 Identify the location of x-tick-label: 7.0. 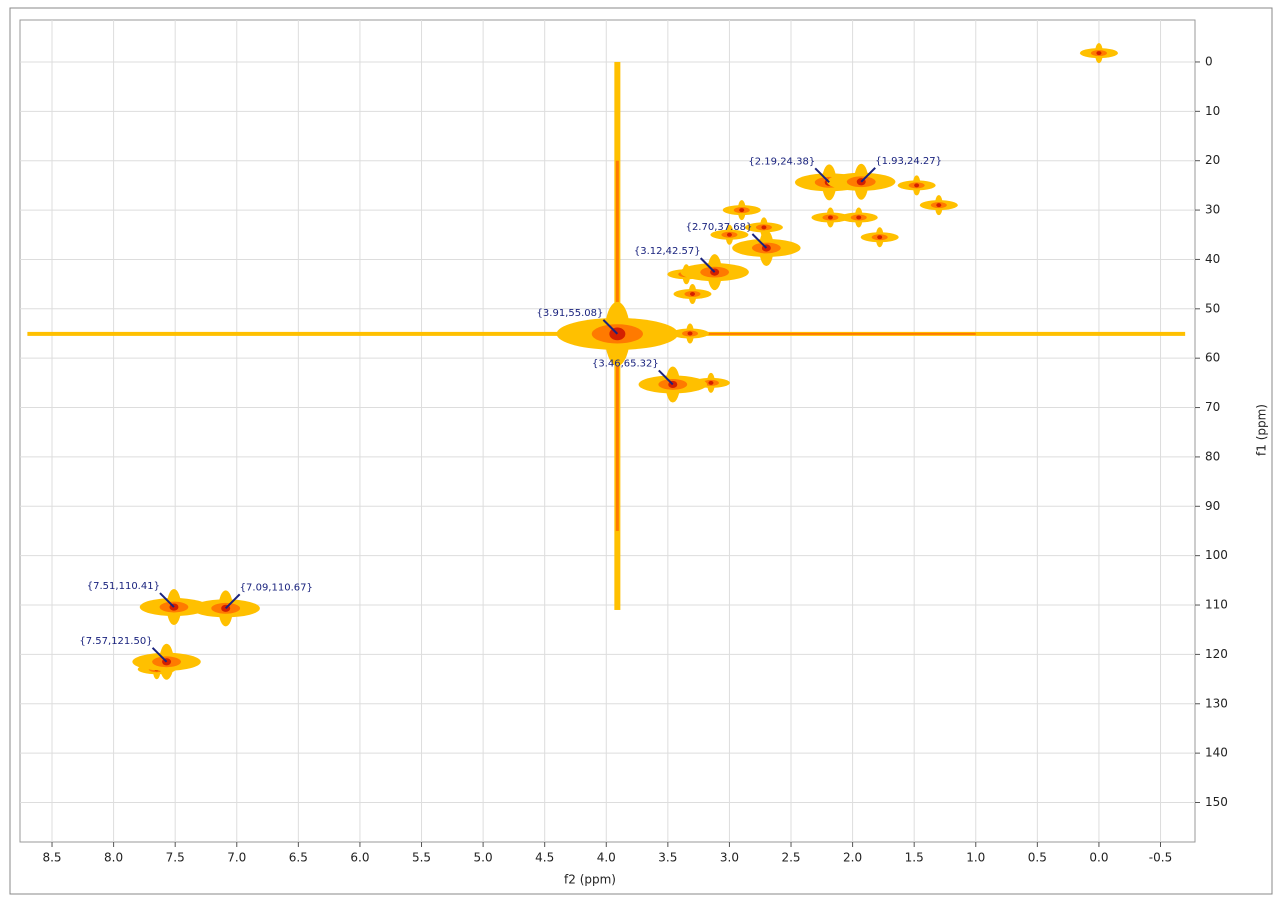
(236, 858).